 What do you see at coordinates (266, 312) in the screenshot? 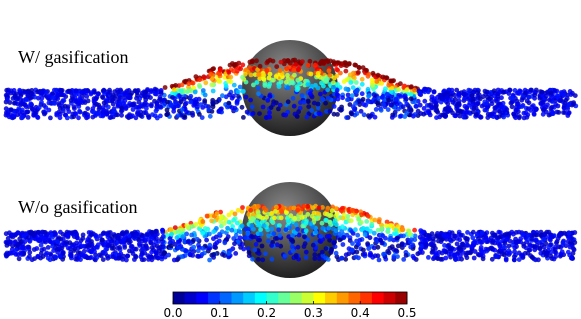
I see `tick-label: 0.2` at bounding box center [266, 312].